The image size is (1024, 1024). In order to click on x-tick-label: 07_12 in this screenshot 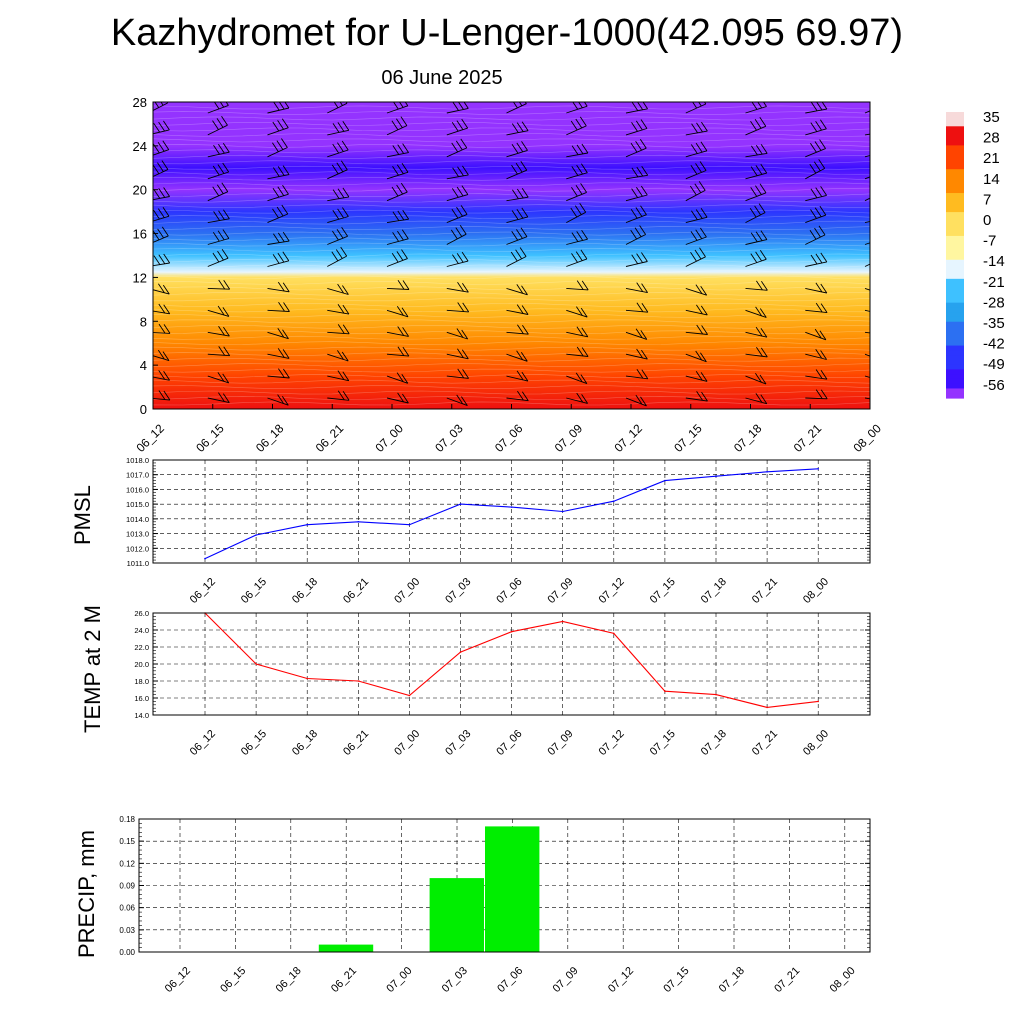, I will do `click(612, 591)`.